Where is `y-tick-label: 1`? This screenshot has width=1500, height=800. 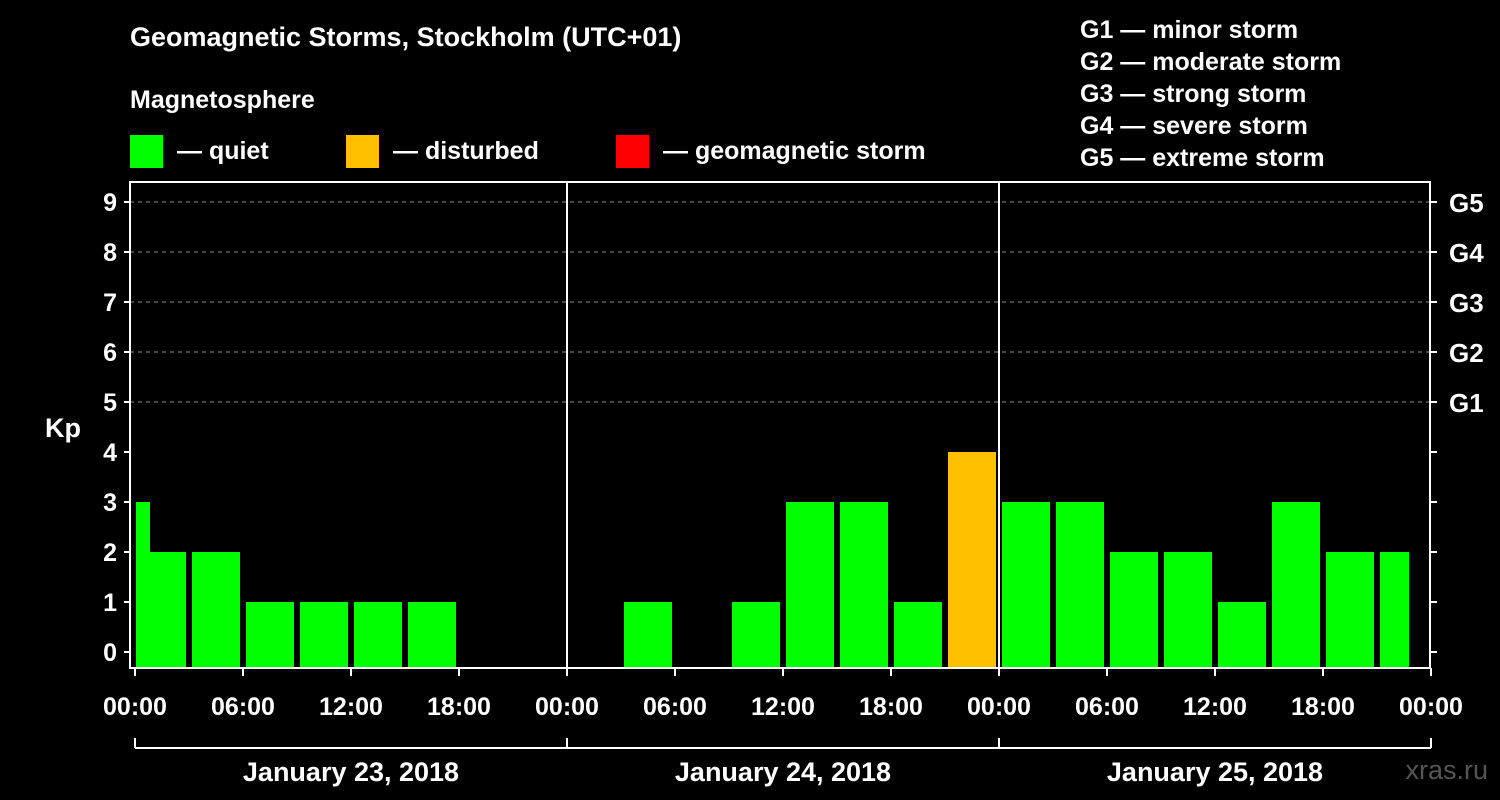 y-tick-label: 1 is located at coordinates (110, 603).